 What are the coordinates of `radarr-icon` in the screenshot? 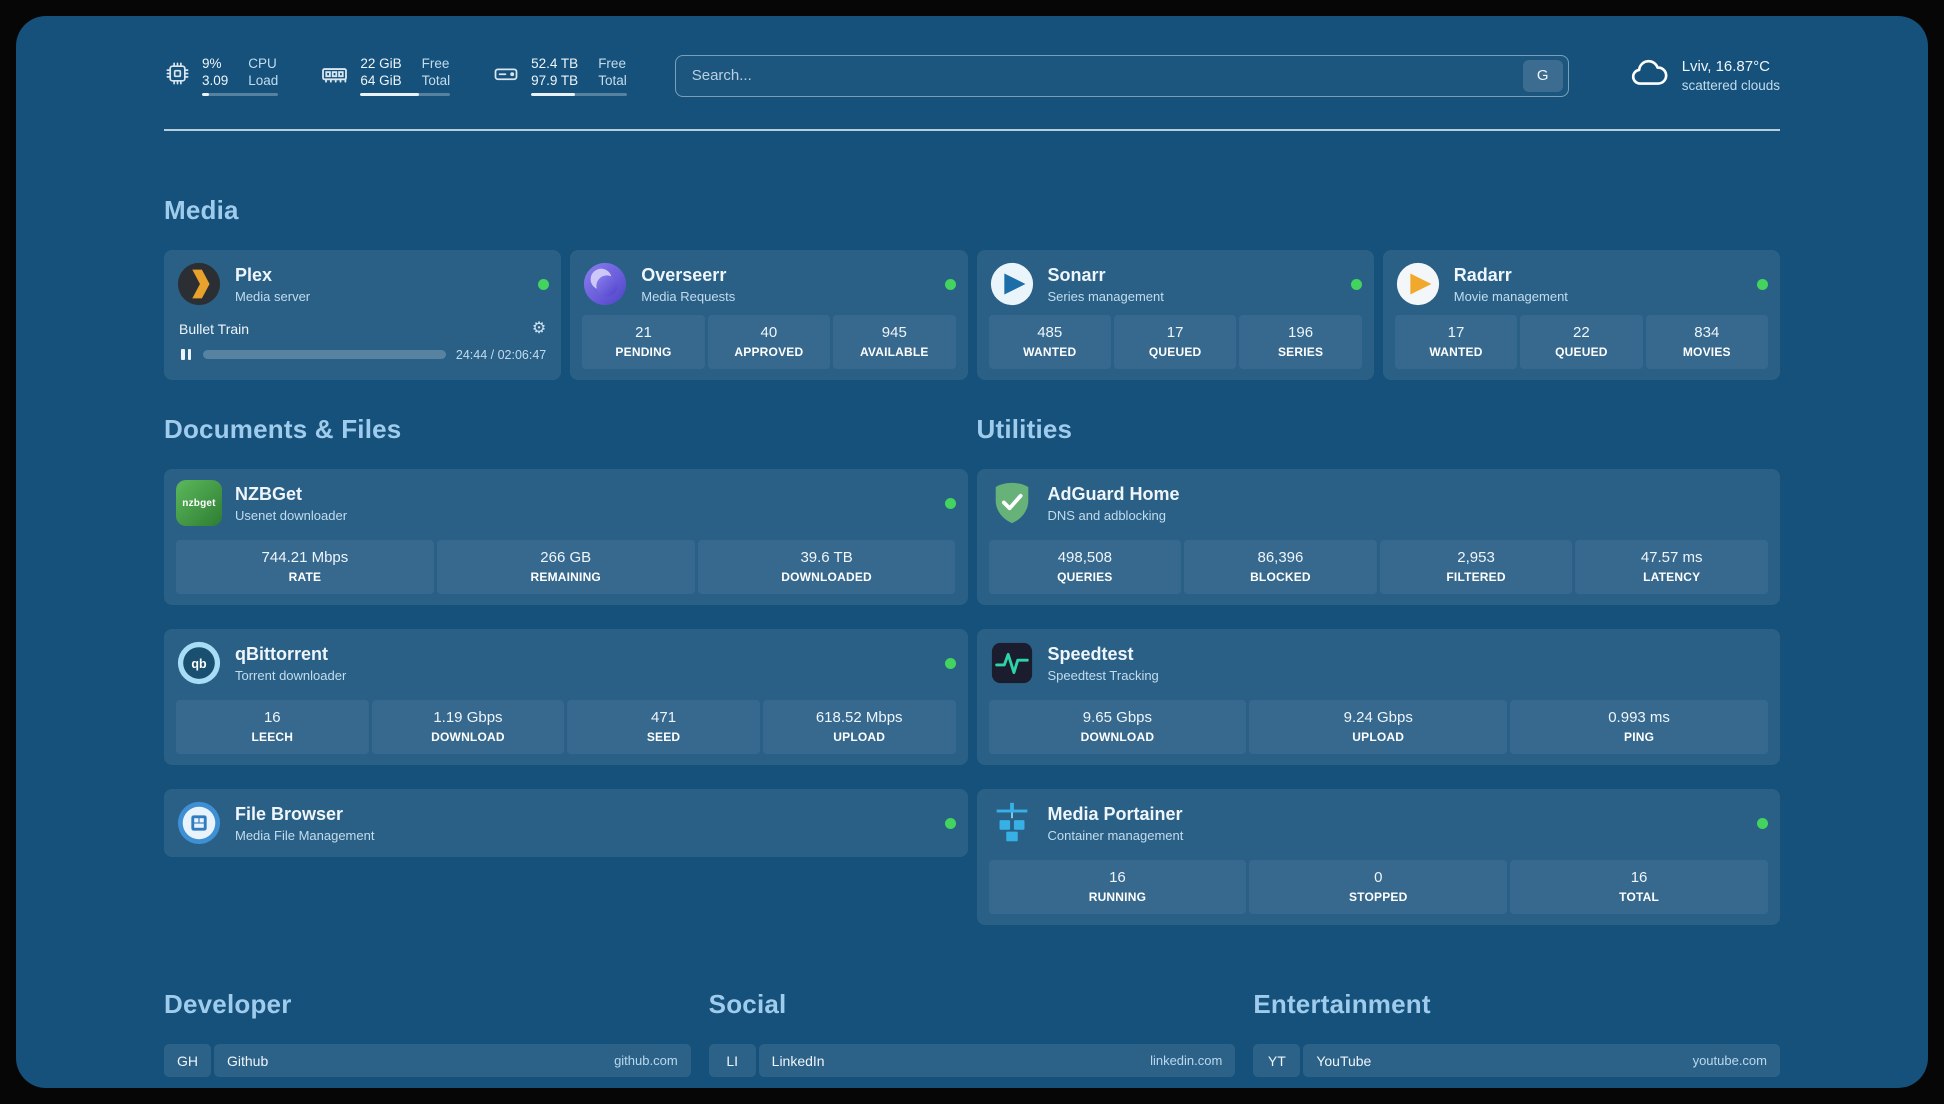 It's located at (1418, 284).